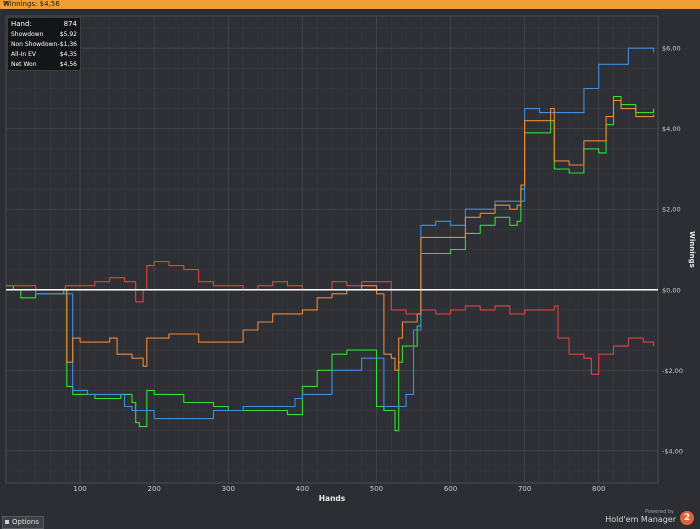 This screenshot has width=700, height=529. I want to click on y-tick-label: $0,00, so click(671, 290).